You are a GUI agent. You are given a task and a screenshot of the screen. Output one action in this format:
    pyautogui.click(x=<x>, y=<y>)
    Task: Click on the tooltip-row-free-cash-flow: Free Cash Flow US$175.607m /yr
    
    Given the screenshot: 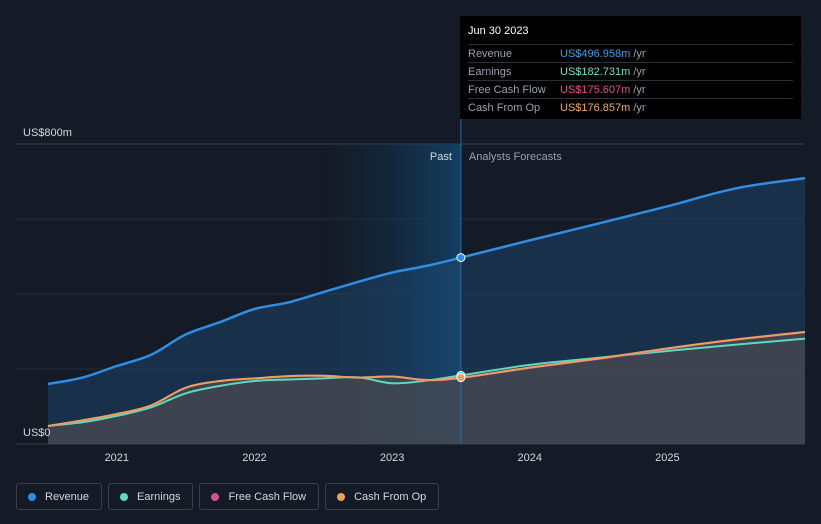 What is the action you would take?
    pyautogui.click(x=630, y=89)
    